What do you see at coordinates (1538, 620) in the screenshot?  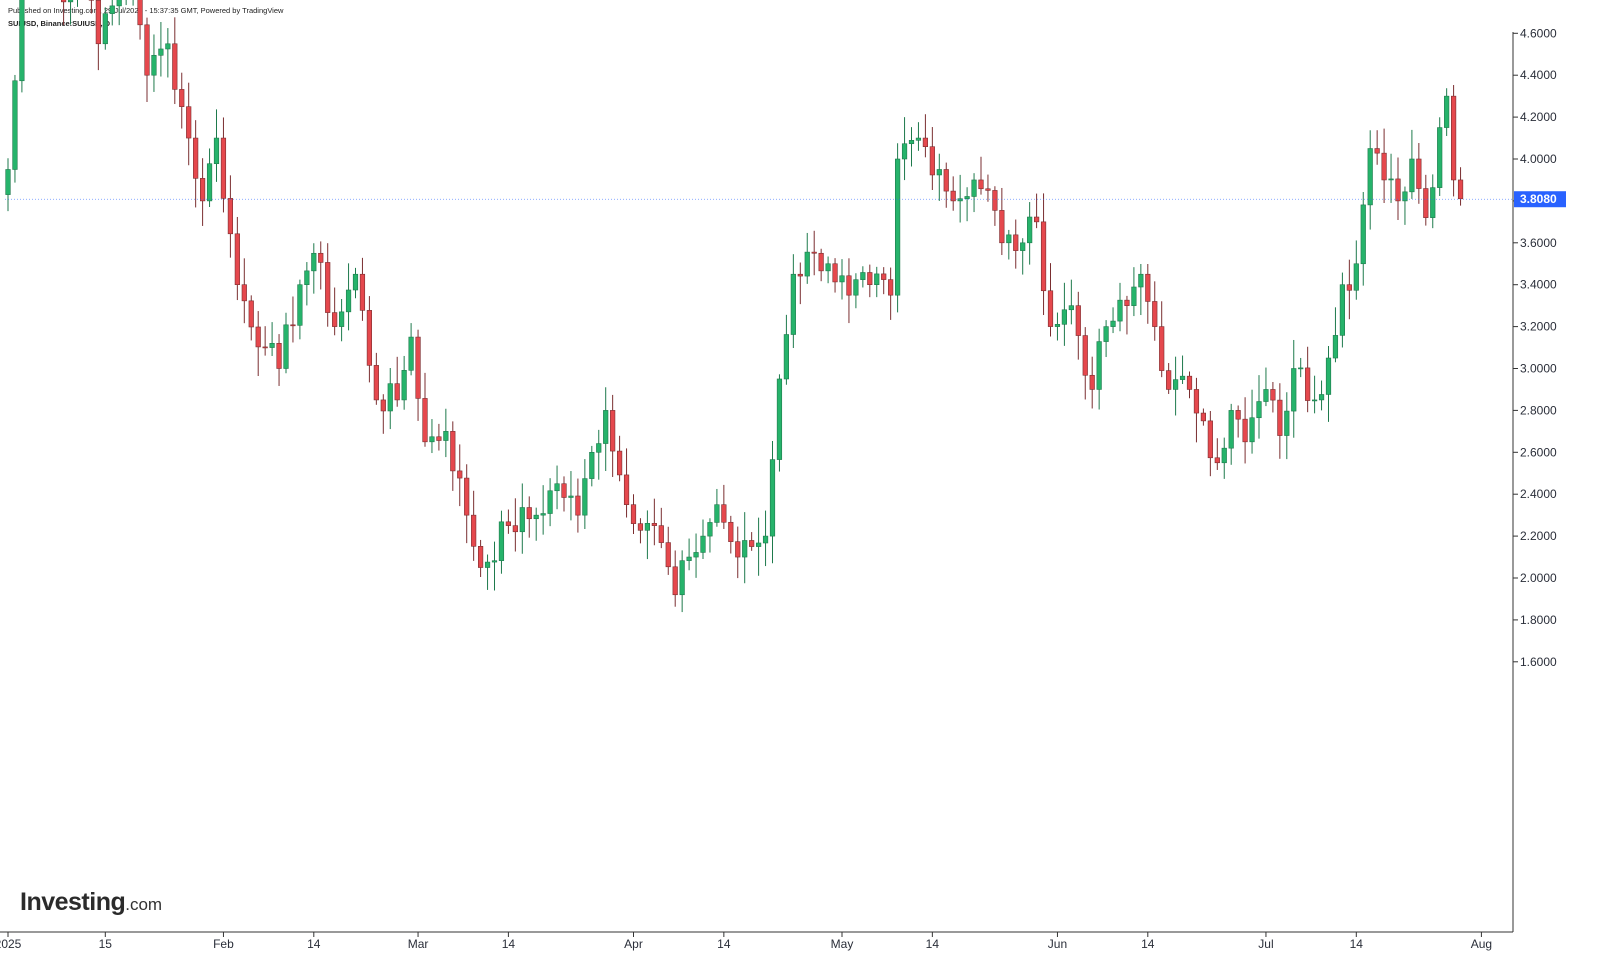 I see `y-tick-label: 1.8000` at bounding box center [1538, 620].